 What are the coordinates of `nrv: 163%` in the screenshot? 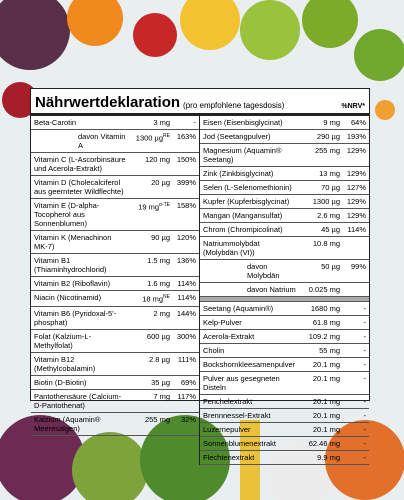 It's located at (186, 136).